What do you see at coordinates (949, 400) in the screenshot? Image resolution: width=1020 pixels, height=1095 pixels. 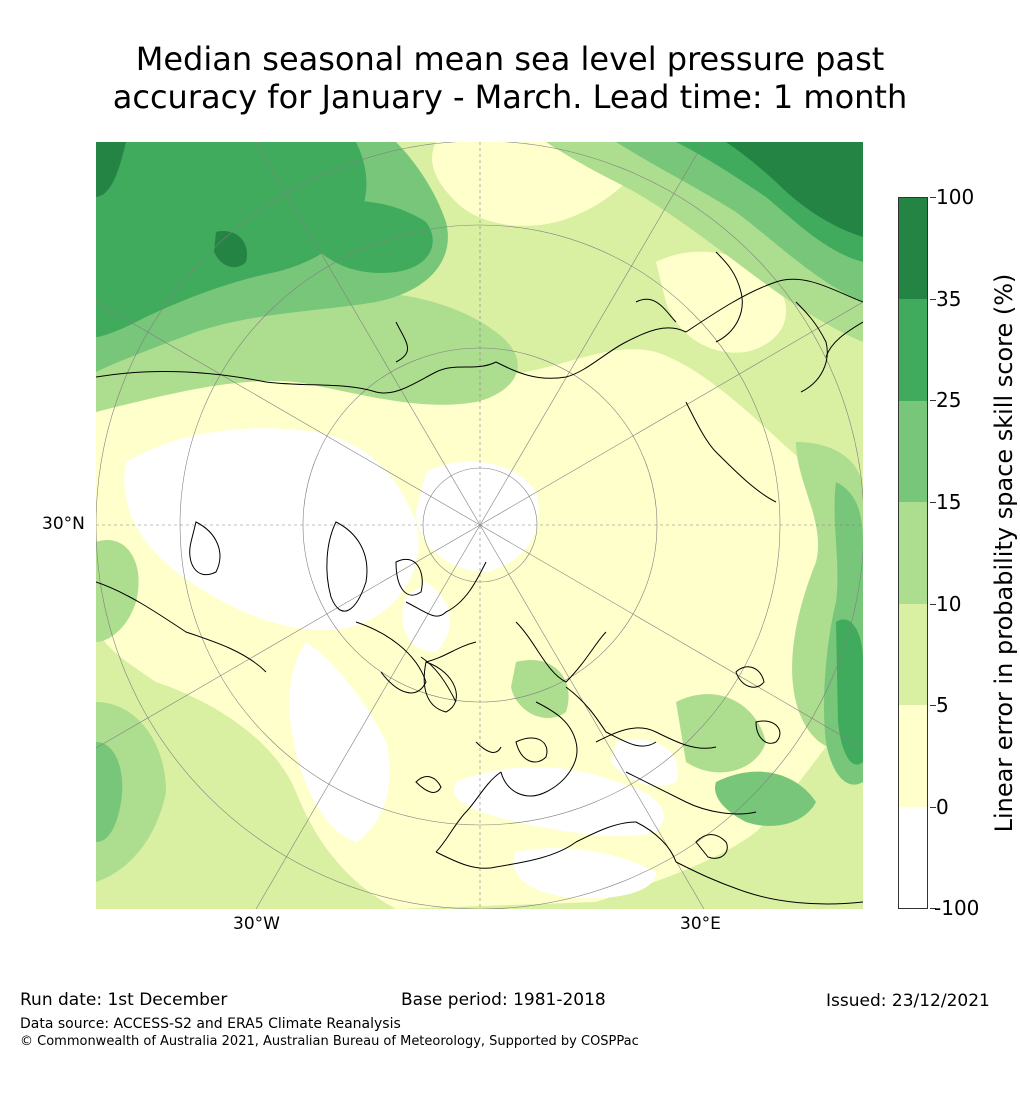 I see `colorbar-label-25: 25` at bounding box center [949, 400].